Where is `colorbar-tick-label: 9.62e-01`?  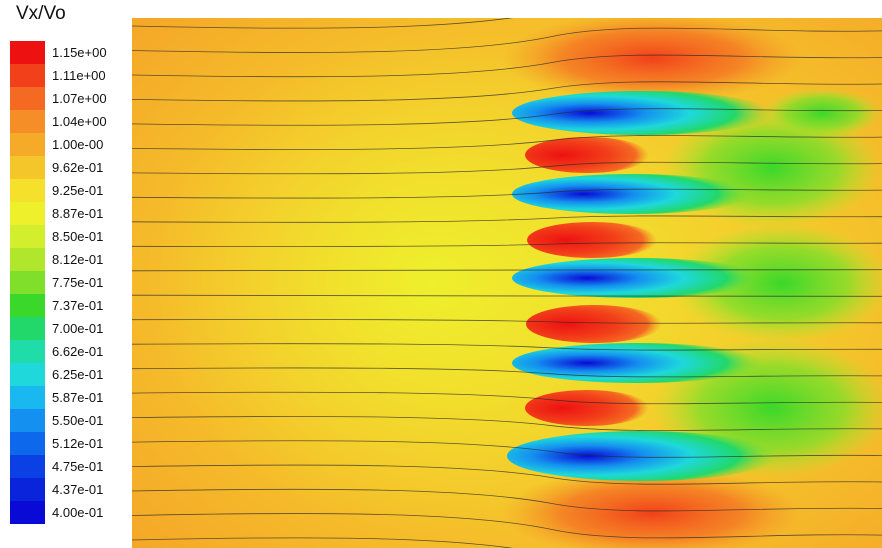 colorbar-tick-label: 9.62e-01 is located at coordinates (78, 167).